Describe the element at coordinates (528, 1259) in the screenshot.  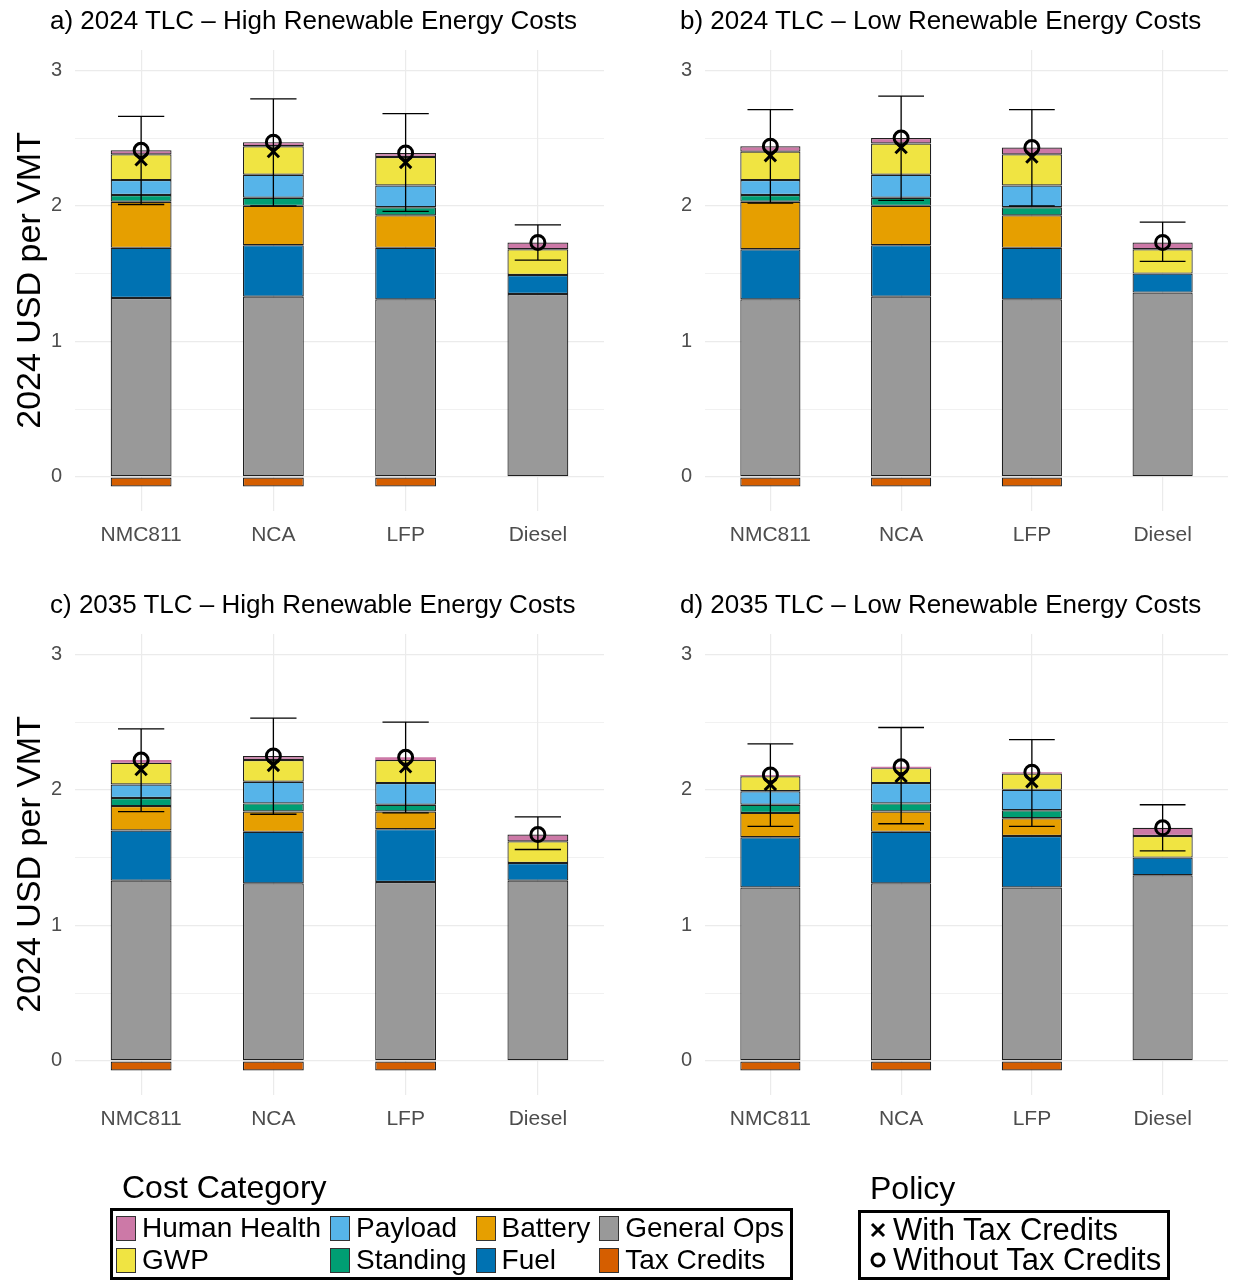
I see `legend-label: Fuel` at that location.